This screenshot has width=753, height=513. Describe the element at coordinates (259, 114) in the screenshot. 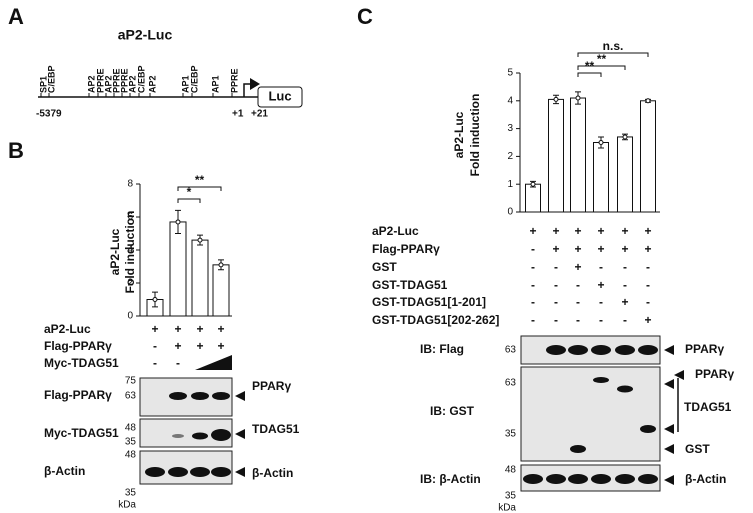

I see `position-label: +21` at that location.